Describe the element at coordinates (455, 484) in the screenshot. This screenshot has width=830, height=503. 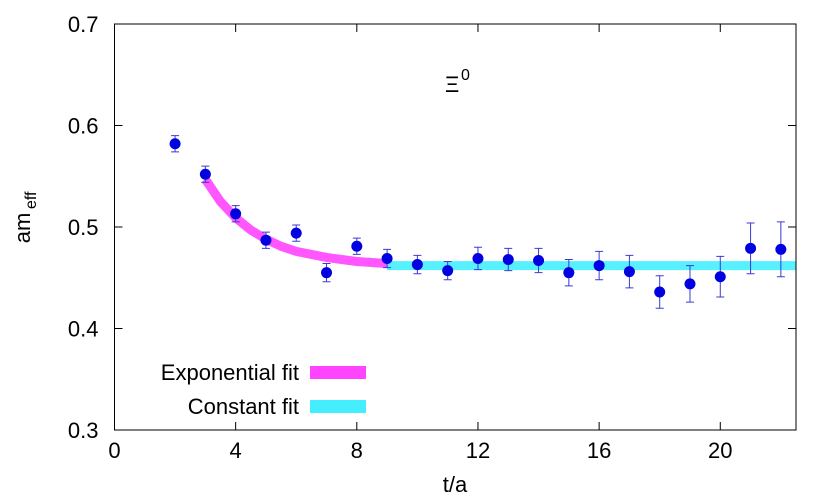
I see `x-axis-label: t/a` at that location.